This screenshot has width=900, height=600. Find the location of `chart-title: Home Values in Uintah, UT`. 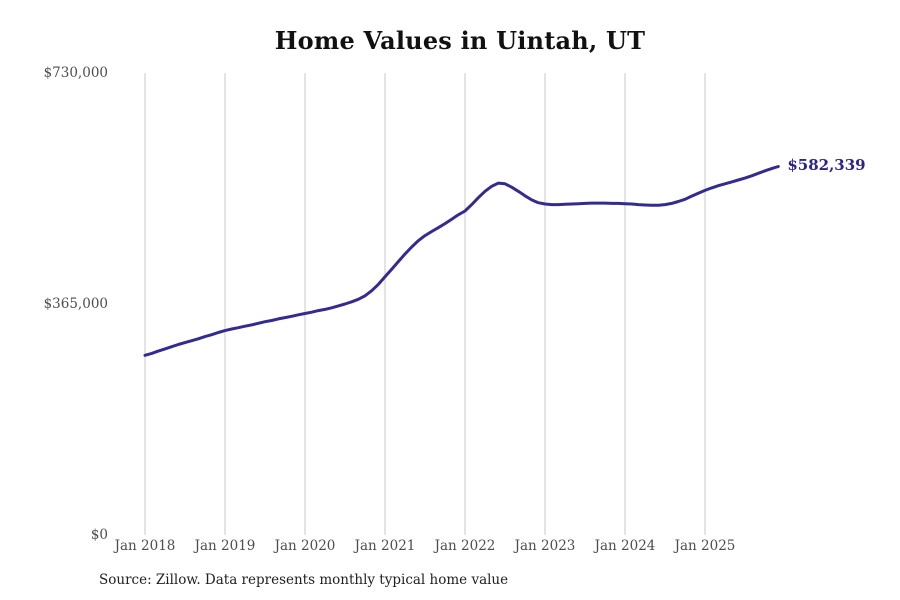

chart-title: Home Values in Uintah, UT is located at coordinates (460, 40).